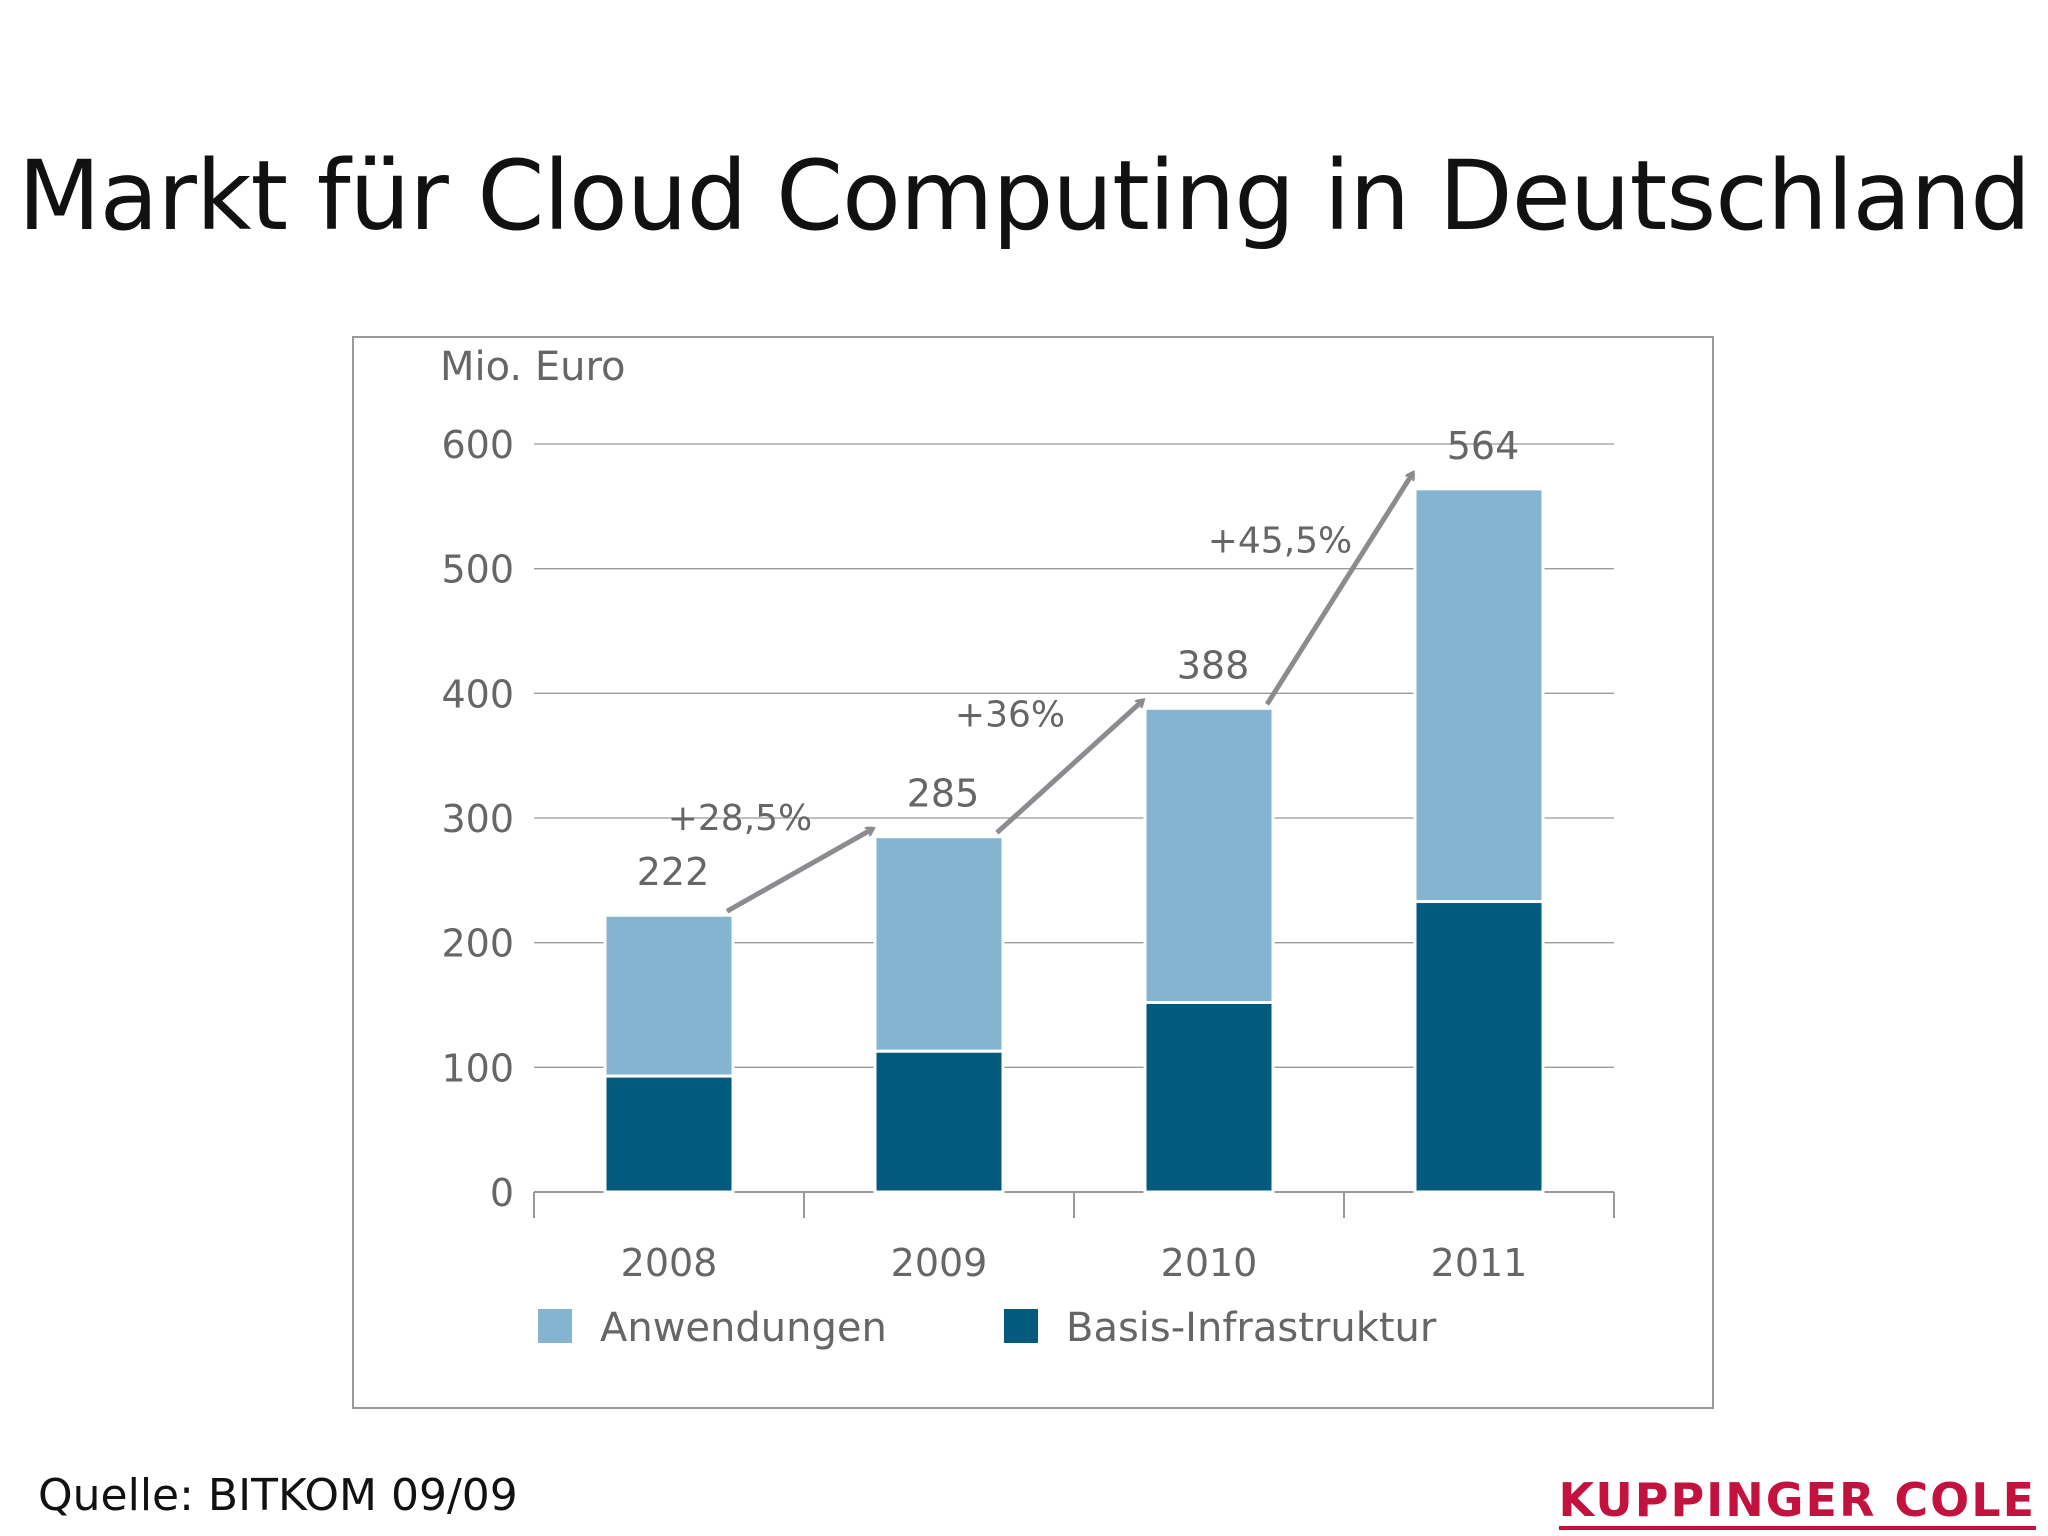 This screenshot has width=2048, height=1536. Describe the element at coordinates (1024, 196) in the screenshot. I see `slide-title: Markt für Cloud Computing in Deutschland` at that location.